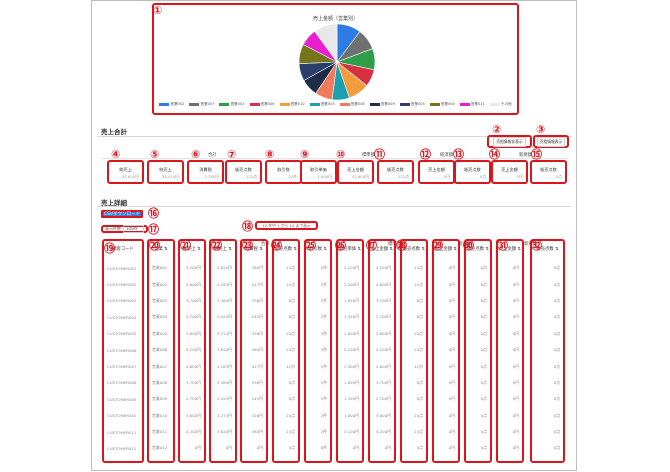  What do you see at coordinates (286, 225) in the screenshot?
I see `range-info-text: 12 件中 1 から 12 まで表示` at bounding box center [286, 225].